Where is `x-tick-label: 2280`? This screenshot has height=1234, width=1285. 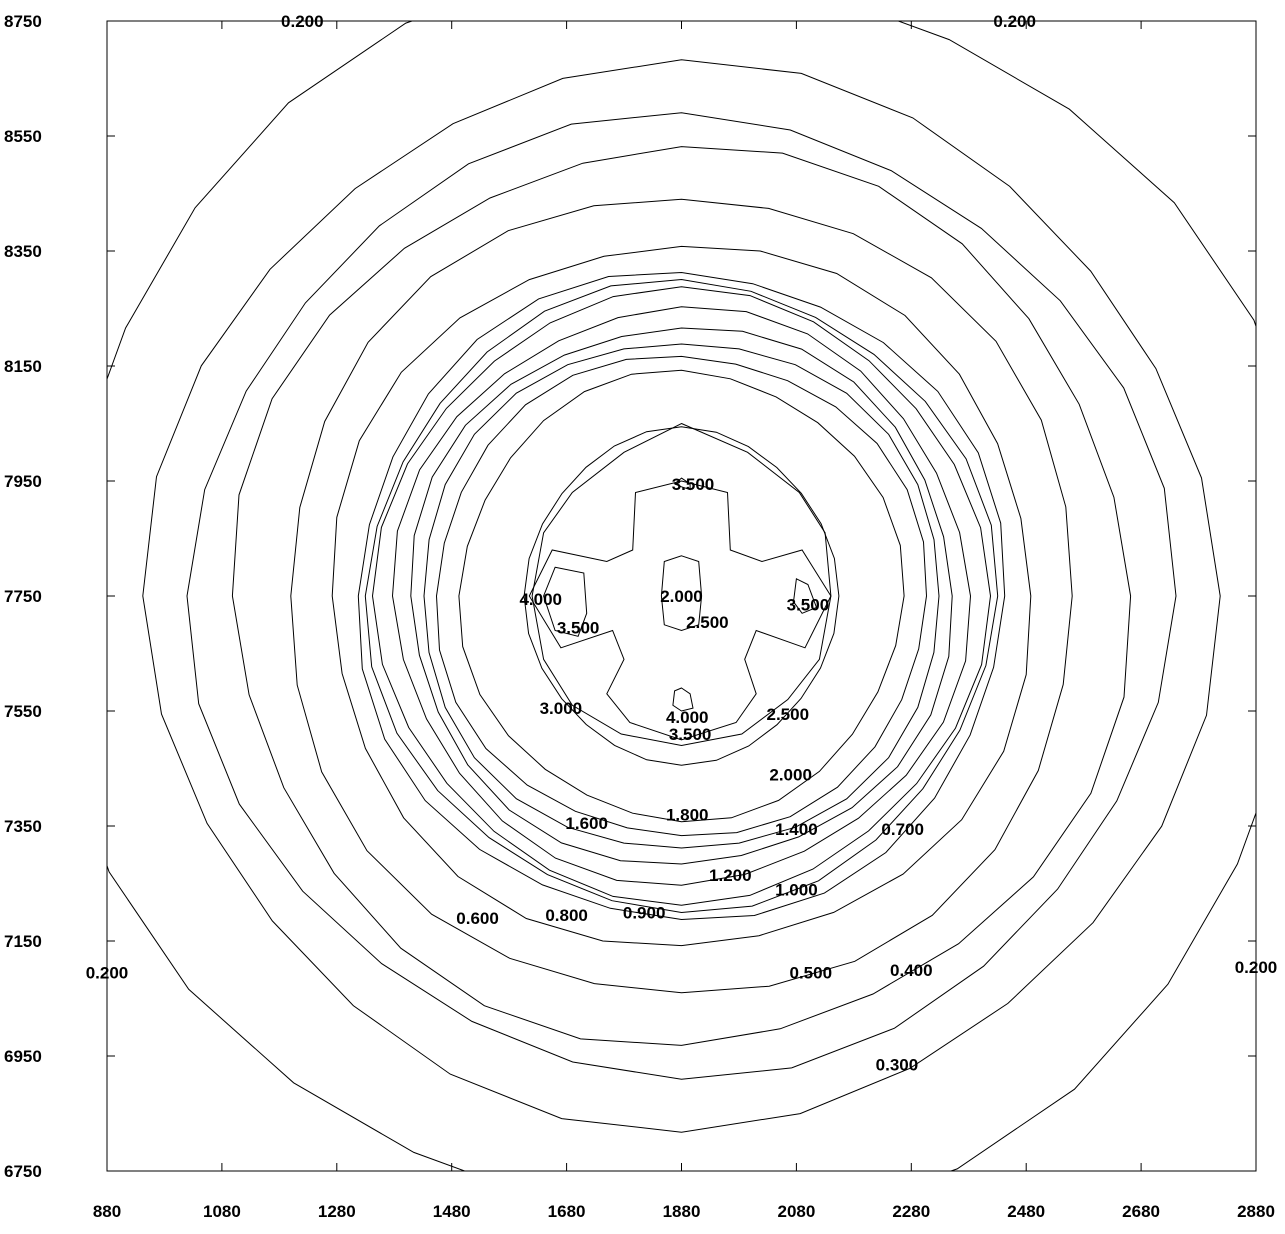
x-tick-label: 2280 is located at coordinates (911, 1211).